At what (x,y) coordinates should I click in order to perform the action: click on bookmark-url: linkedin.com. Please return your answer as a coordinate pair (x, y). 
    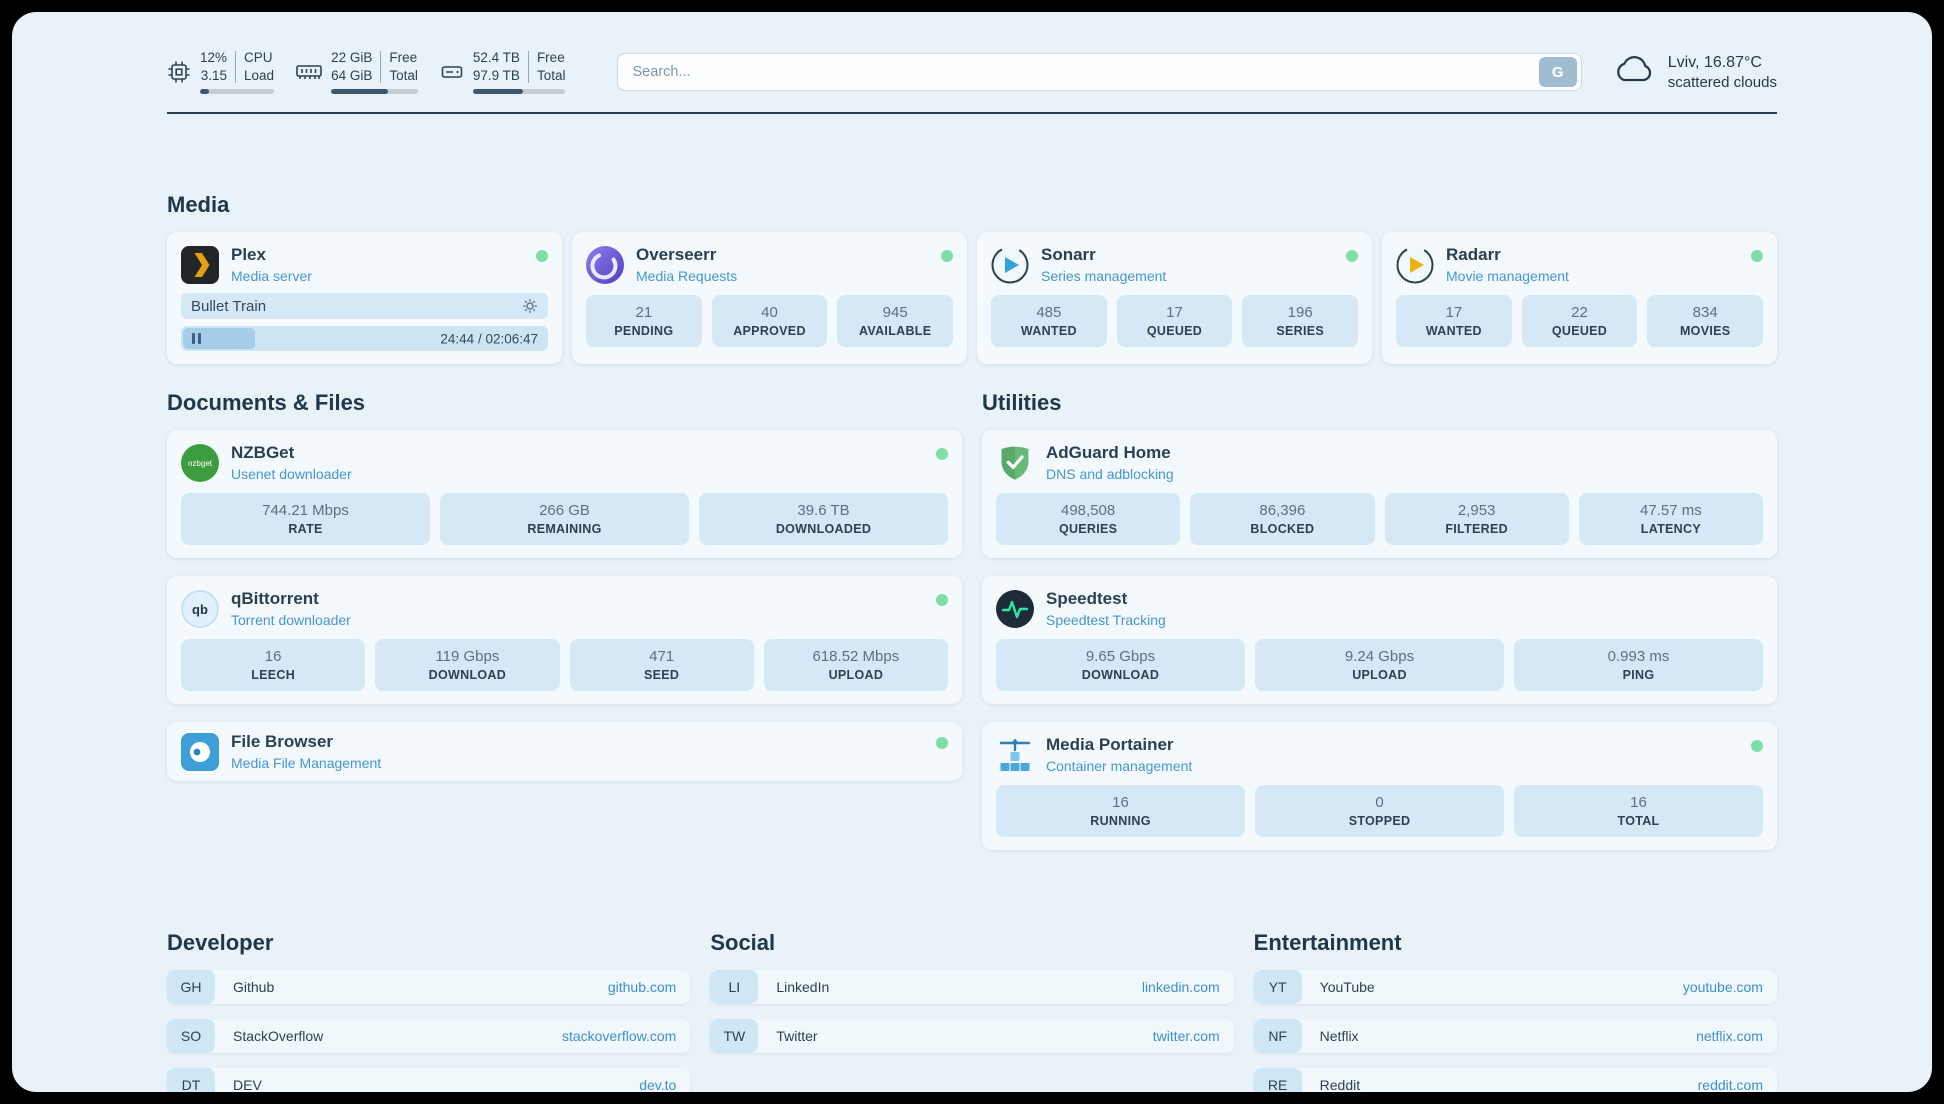
    Looking at the image, I should click on (1180, 987).